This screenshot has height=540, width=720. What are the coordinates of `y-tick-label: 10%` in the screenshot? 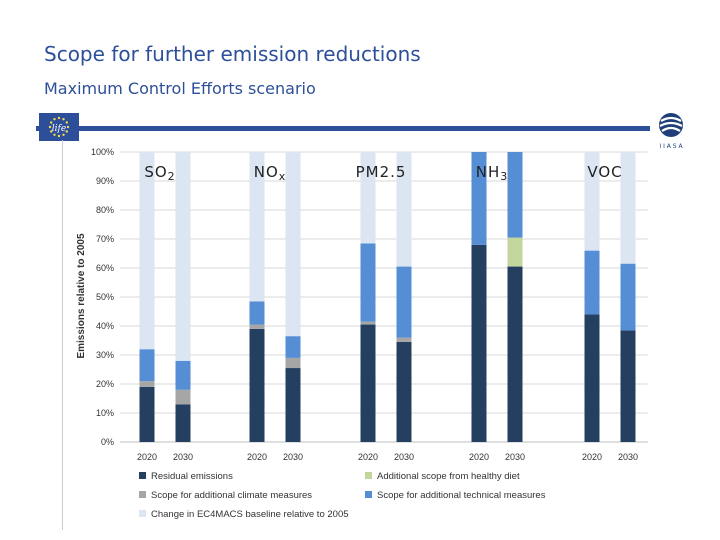 It's located at (105, 413).